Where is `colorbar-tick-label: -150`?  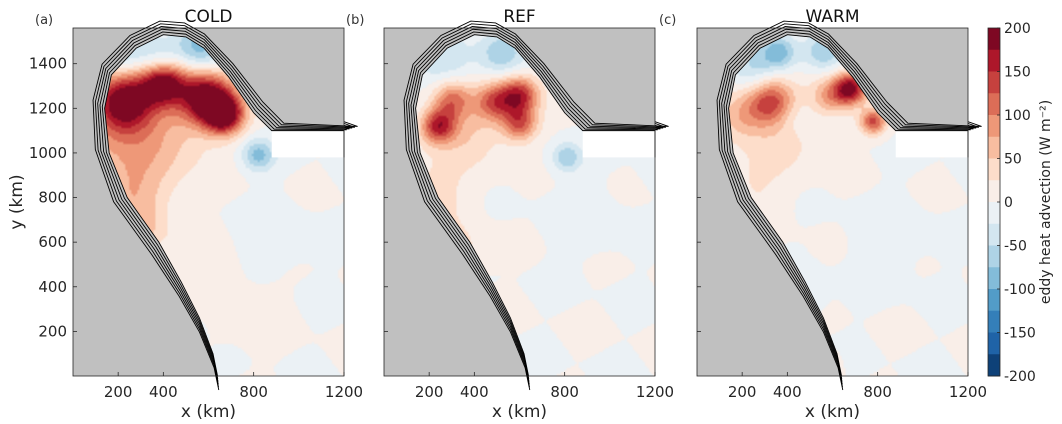
colorbar-tick-label: -150 is located at coordinates (1020, 334).